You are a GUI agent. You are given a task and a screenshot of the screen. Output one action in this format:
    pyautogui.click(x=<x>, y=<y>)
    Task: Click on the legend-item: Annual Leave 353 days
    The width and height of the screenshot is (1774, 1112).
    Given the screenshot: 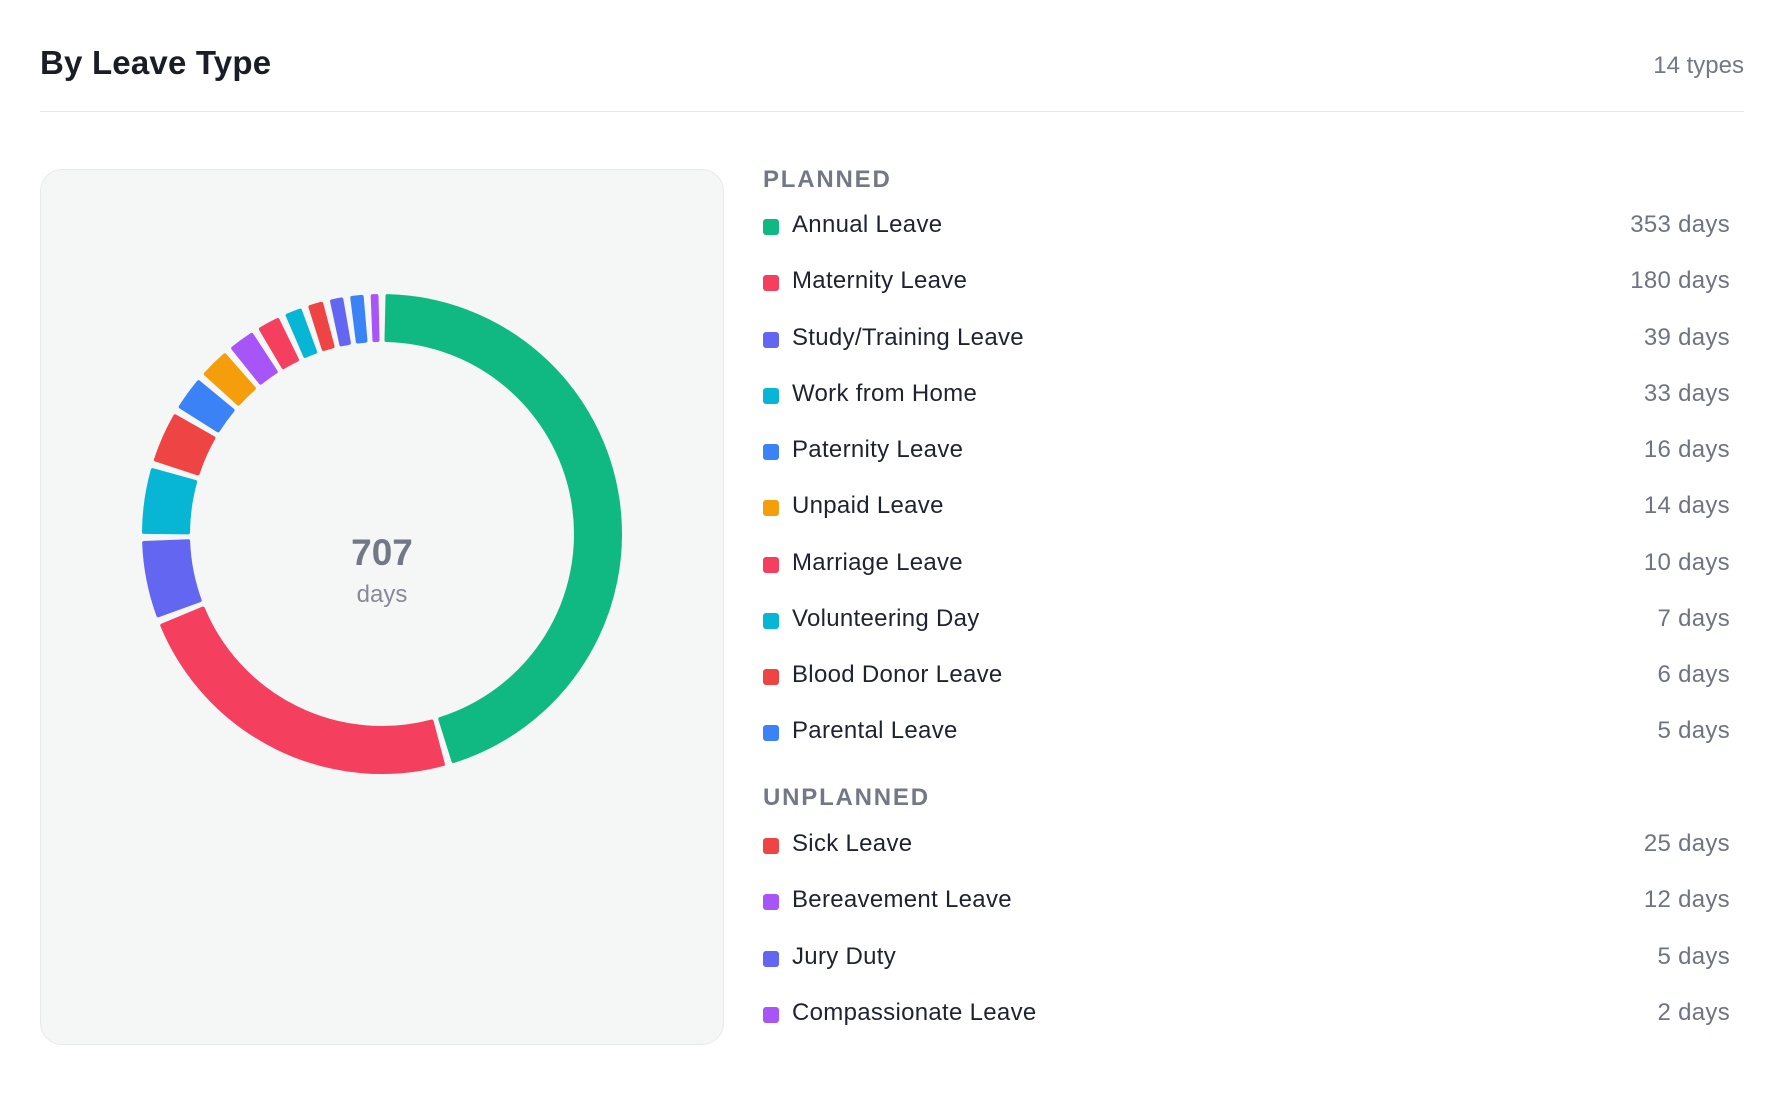 What is the action you would take?
    pyautogui.click(x=1246, y=227)
    